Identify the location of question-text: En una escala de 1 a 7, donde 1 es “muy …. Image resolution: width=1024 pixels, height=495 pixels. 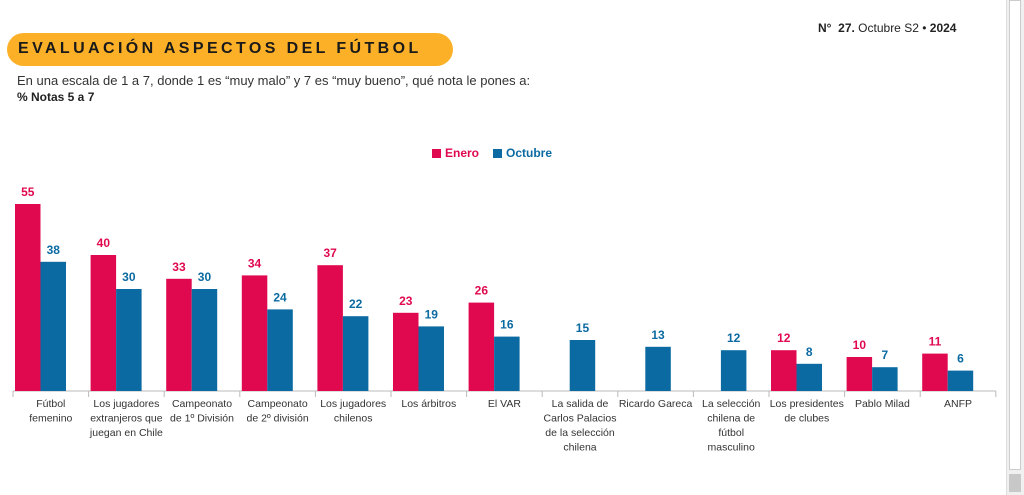
(274, 80).